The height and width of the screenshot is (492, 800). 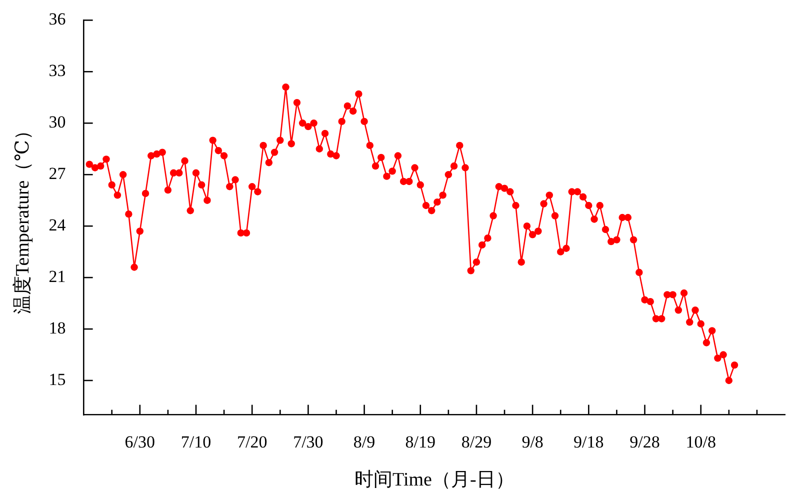 I want to click on y-axis-title: 温度Temperature（℃）, so click(x=22, y=217).